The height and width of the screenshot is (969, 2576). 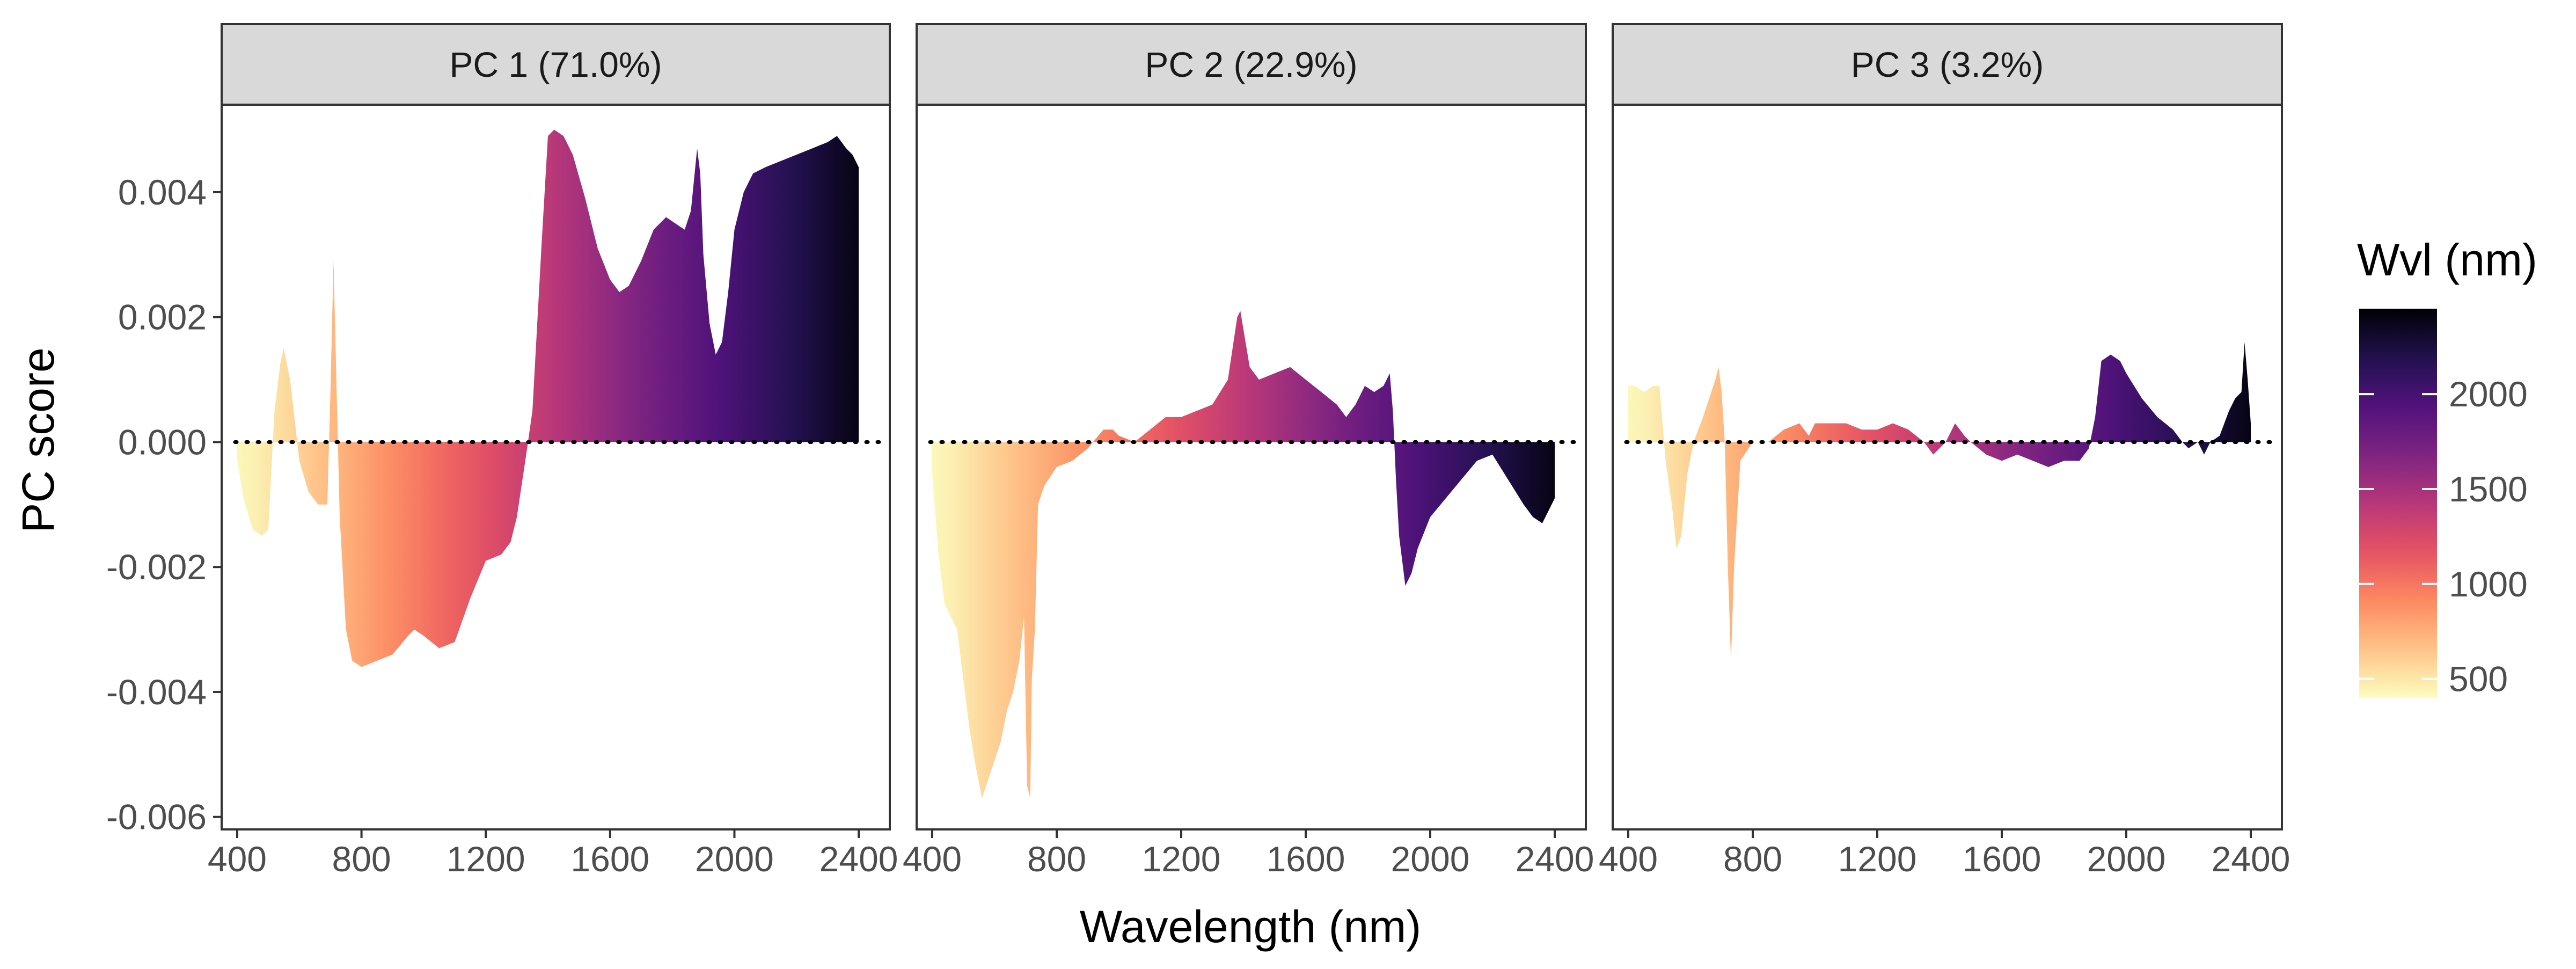 I want to click on y-tick-label: 0.000, so click(x=162, y=442).